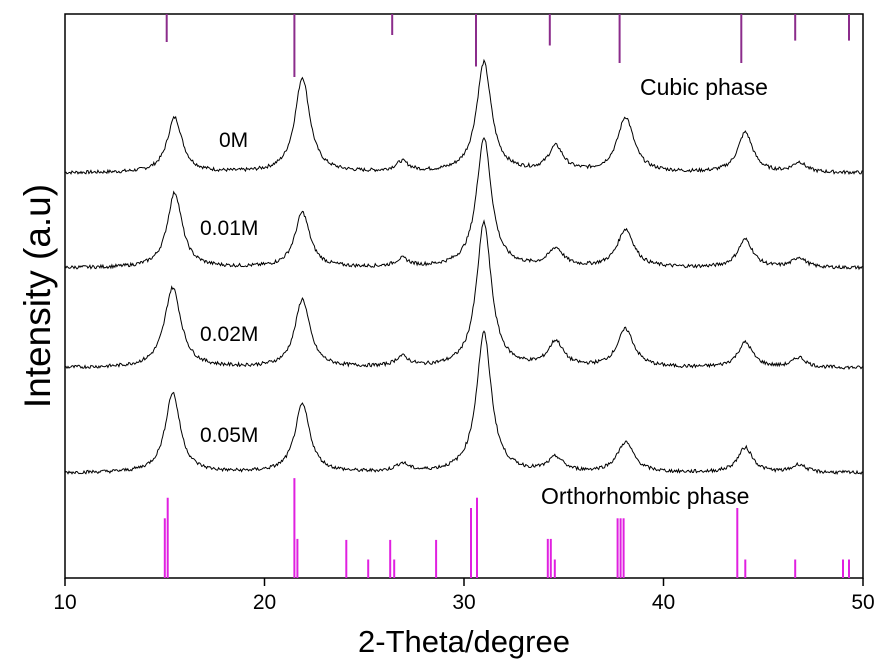 Image resolution: width=884 pixels, height=666 pixels. What do you see at coordinates (645, 496) in the screenshot?
I see `orthorhombic-phase-label: Orthorhombic phase` at bounding box center [645, 496].